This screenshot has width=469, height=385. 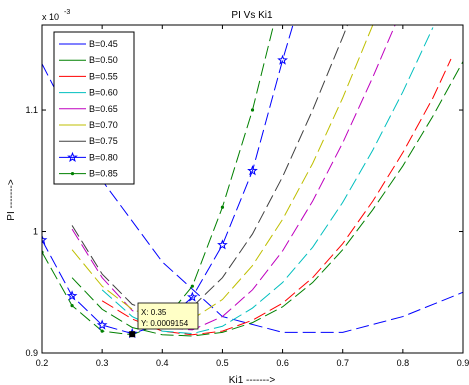 I want to click on y-axis-label: PI ------->, so click(x=11, y=200).